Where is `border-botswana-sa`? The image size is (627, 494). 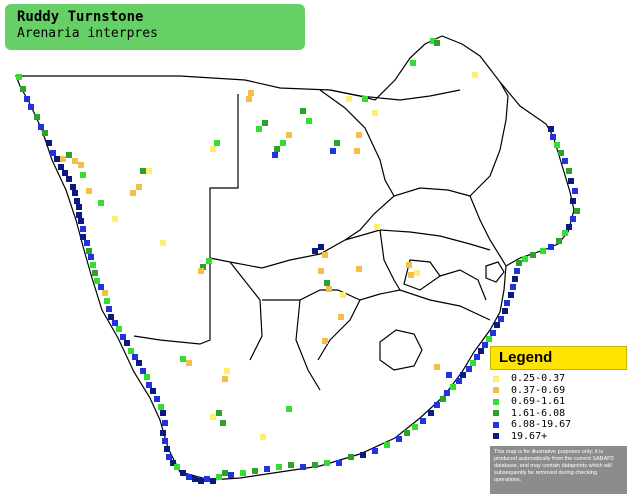 border-botswana-sa is located at coordinates (340, 228).